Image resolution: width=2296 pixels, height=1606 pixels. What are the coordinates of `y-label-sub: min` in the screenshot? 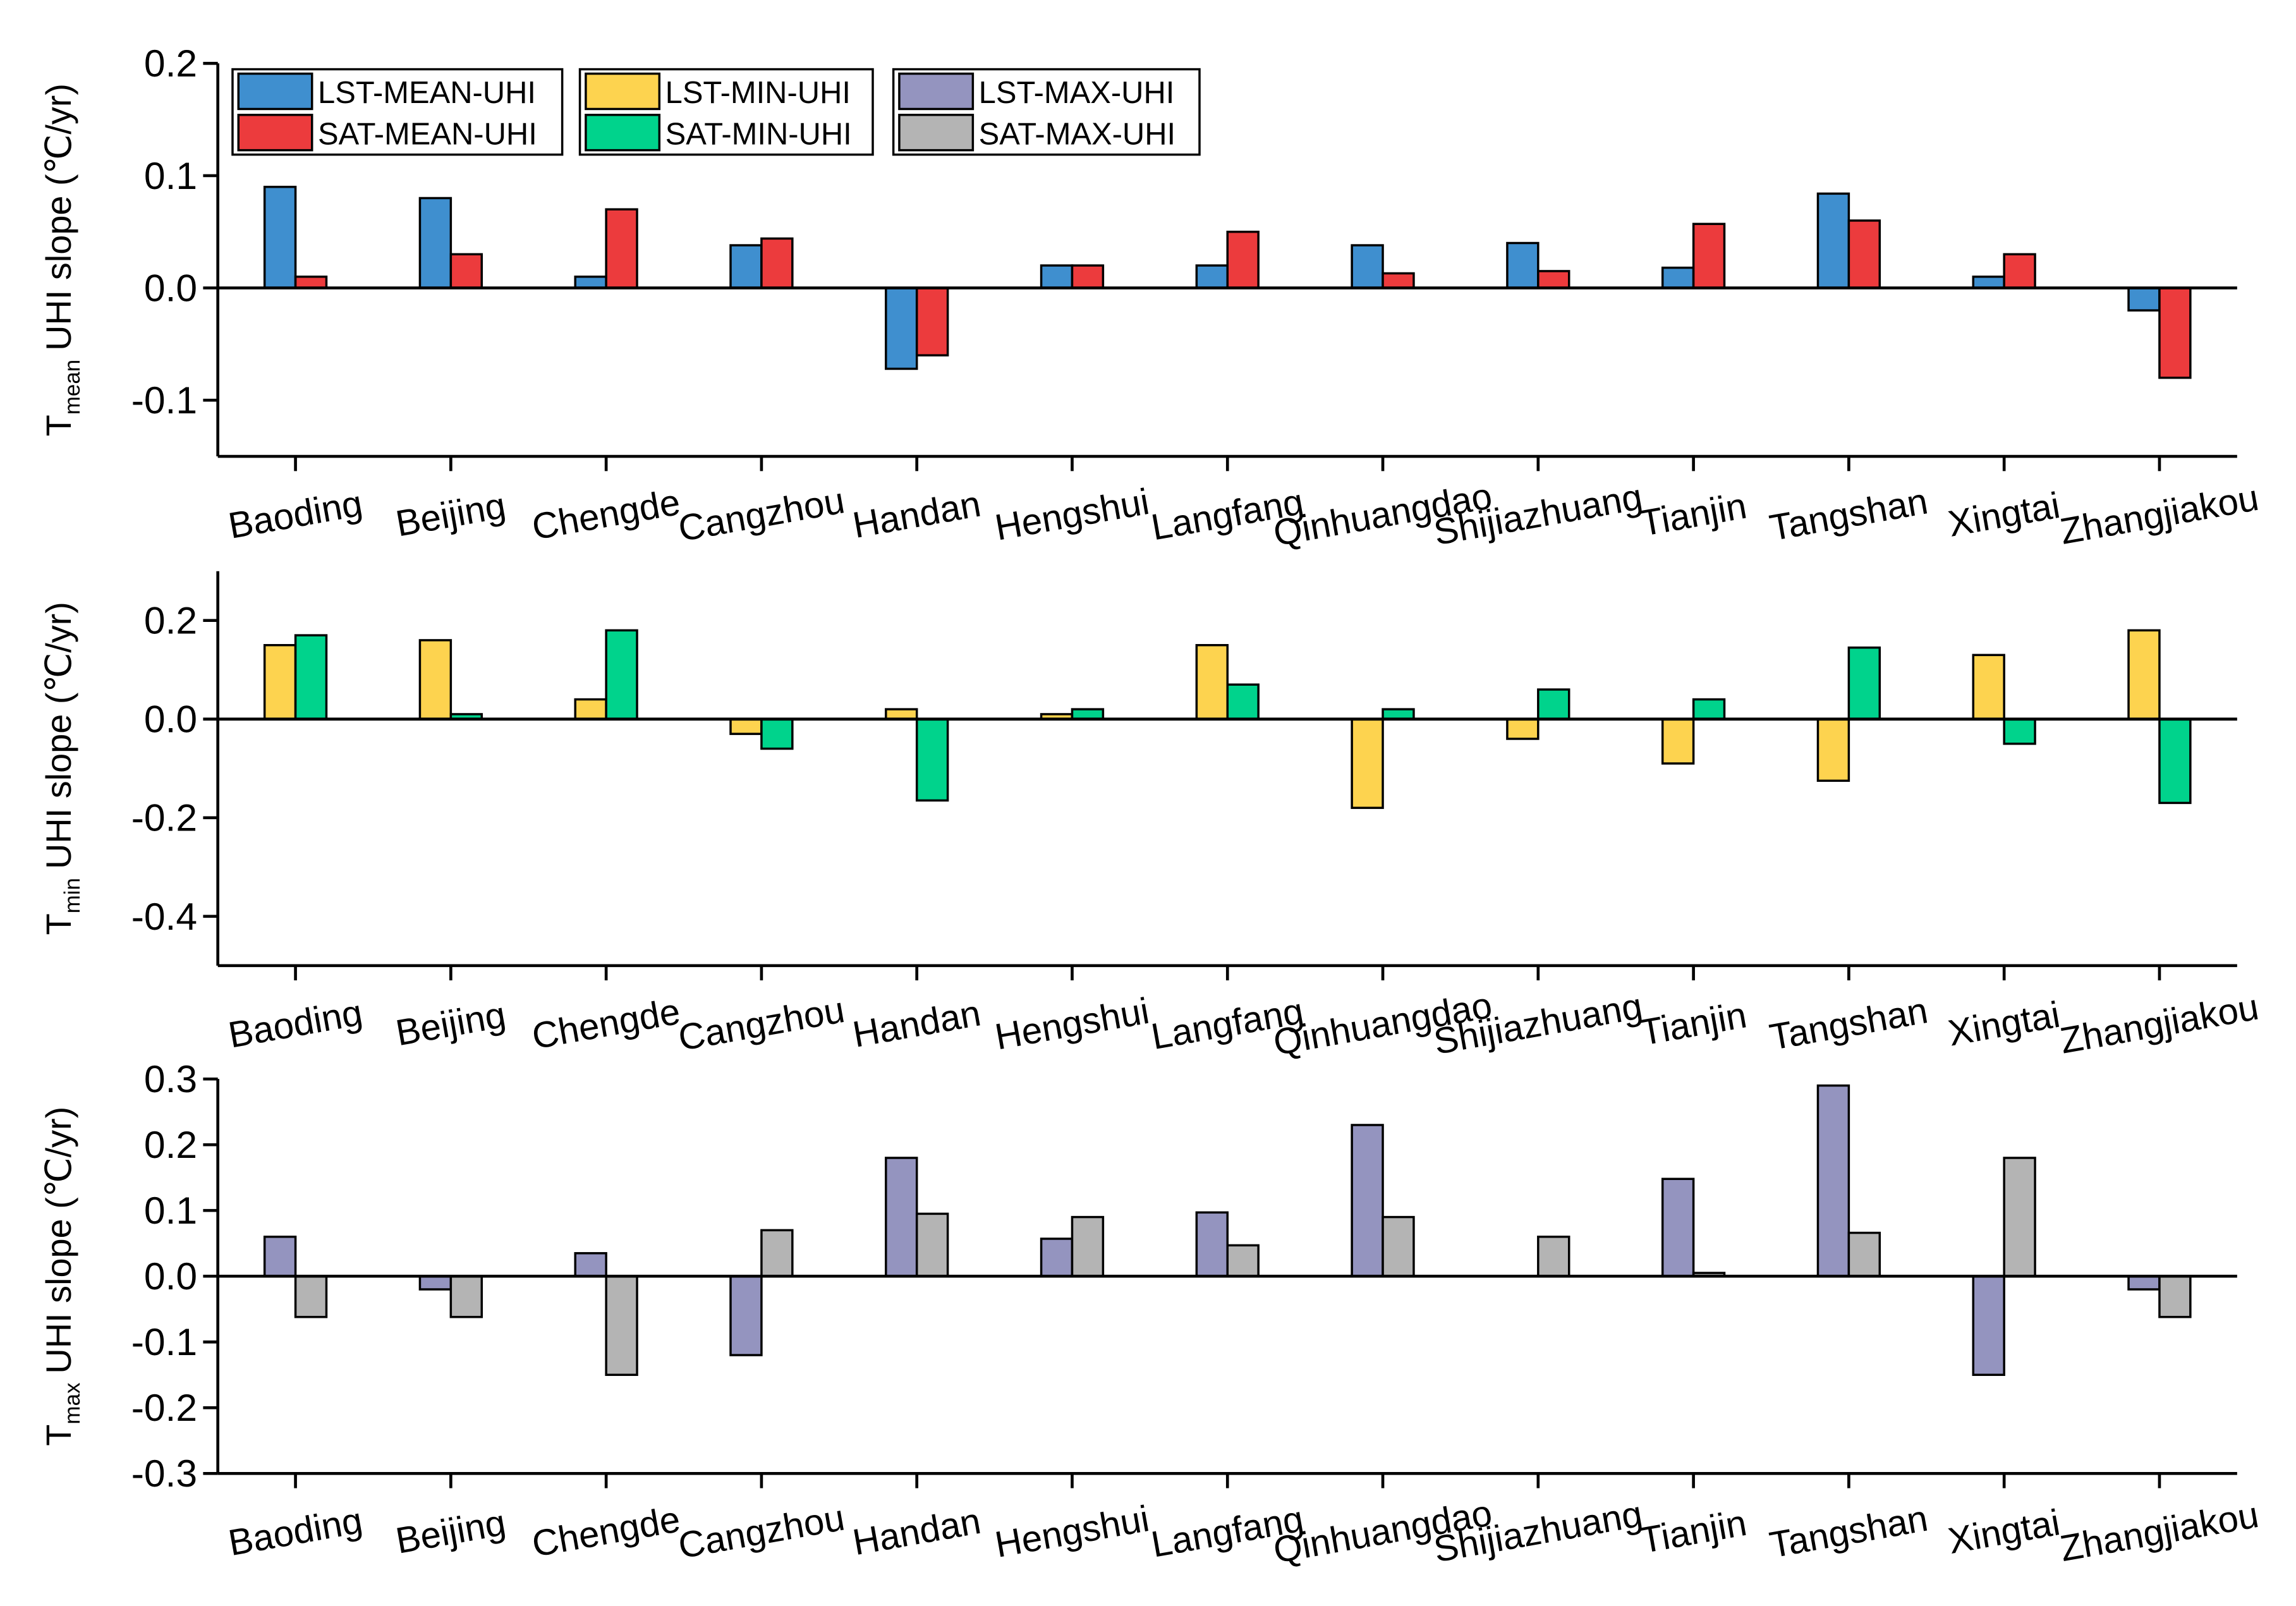 It's located at (72, 896).